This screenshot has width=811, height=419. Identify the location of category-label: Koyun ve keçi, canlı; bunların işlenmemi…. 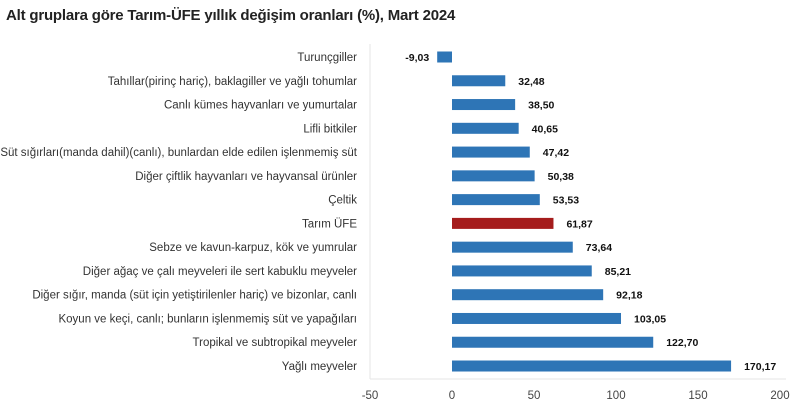
(207, 319).